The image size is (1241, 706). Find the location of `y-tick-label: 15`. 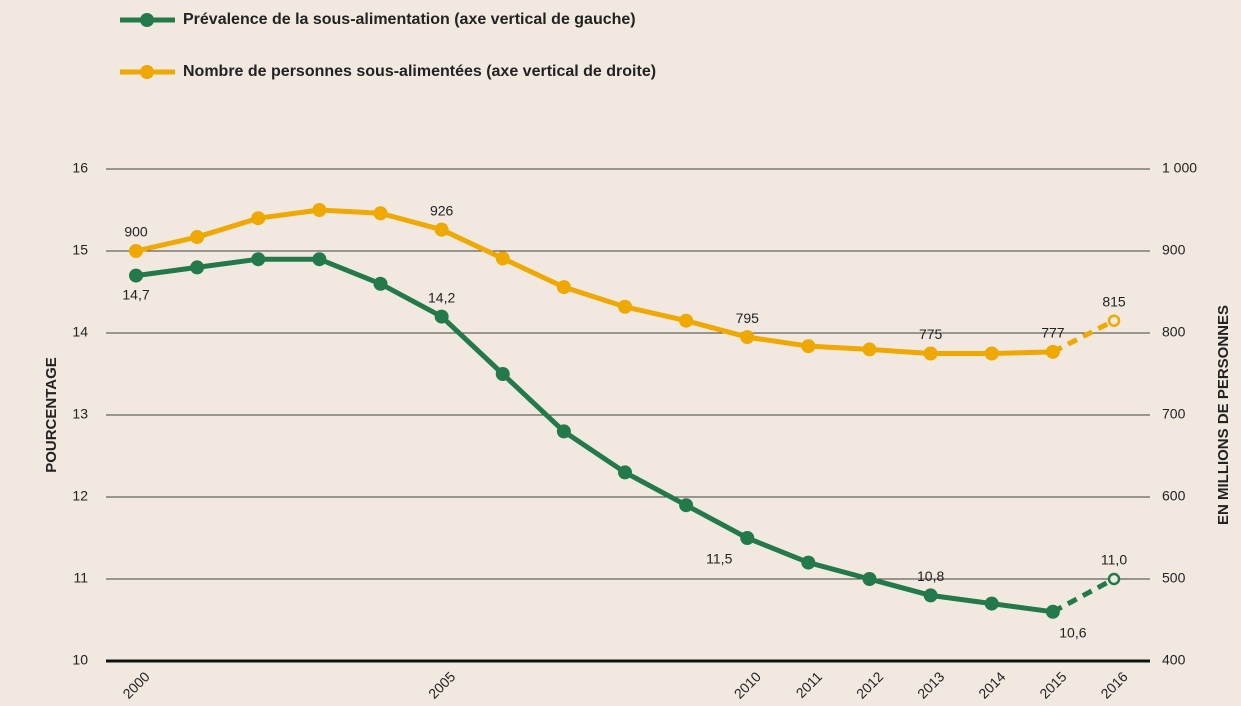

y-tick-label: 15 is located at coordinates (80, 250).